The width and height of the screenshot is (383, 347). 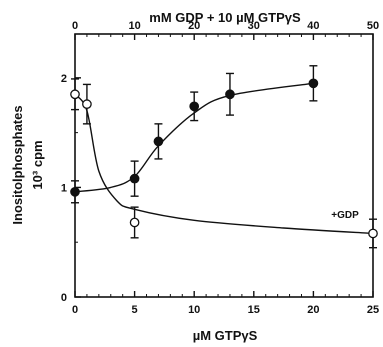 What do you see at coordinates (17, 164) in the screenshot?
I see `y-axis-title: Inositolphosphates` at bounding box center [17, 164].